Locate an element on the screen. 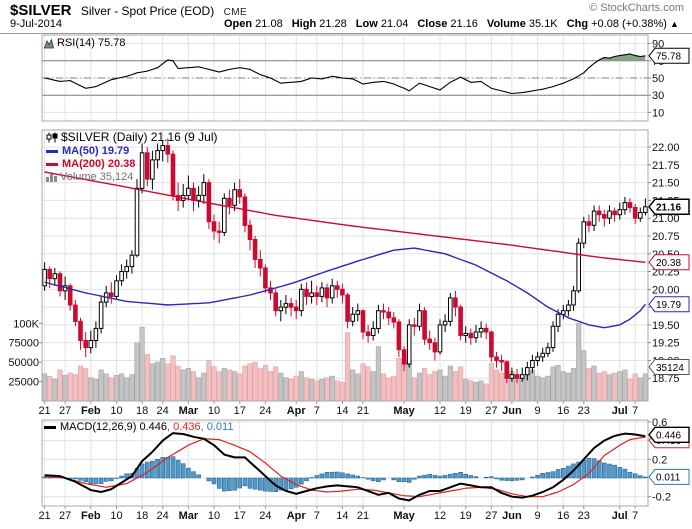 Image resolution: width=692 pixels, height=529 pixels. rsi-overbought-fill is located at coordinates (345, 57).